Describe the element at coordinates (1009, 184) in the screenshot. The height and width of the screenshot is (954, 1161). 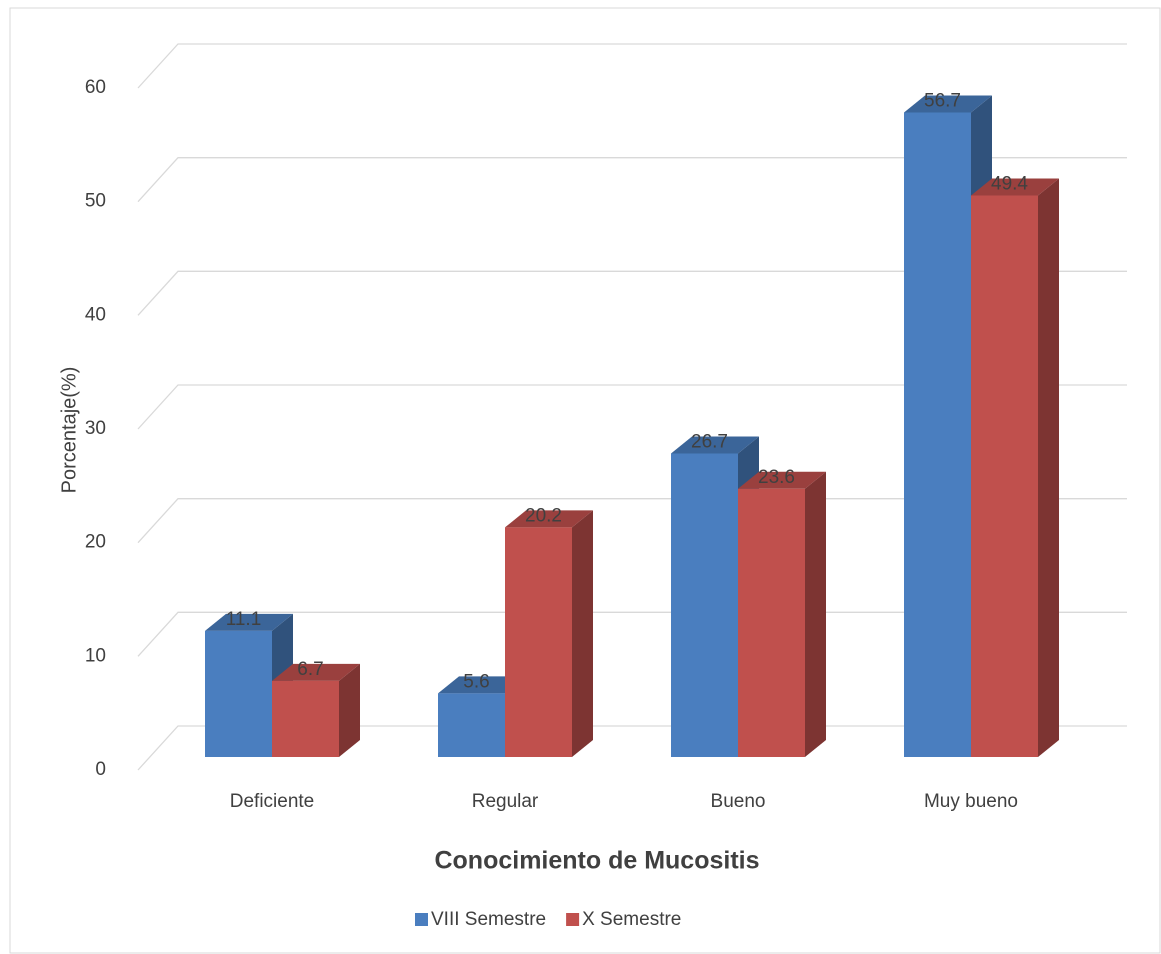
I see `data-label: 49.4` at that location.